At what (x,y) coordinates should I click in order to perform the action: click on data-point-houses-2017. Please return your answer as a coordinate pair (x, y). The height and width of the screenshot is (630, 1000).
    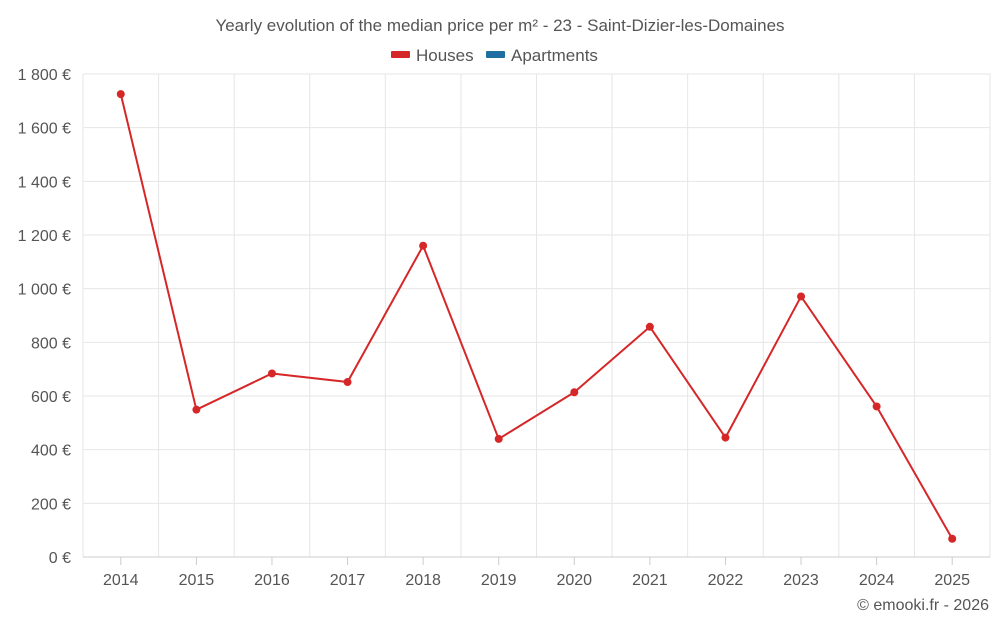
    Looking at the image, I should click on (347, 382).